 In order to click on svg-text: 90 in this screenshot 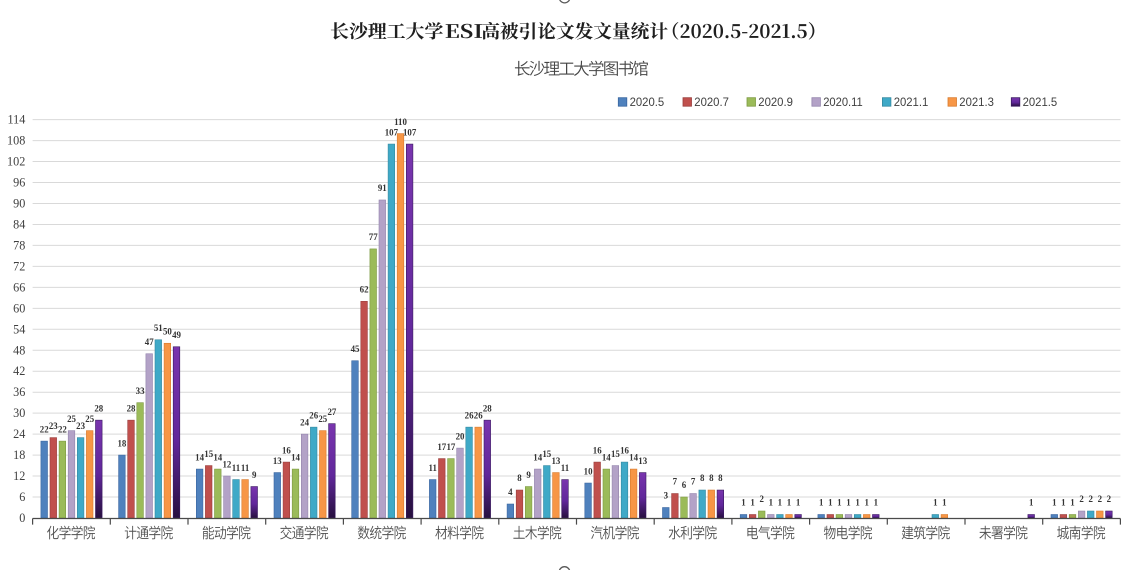, I will do `click(19, 203)`.